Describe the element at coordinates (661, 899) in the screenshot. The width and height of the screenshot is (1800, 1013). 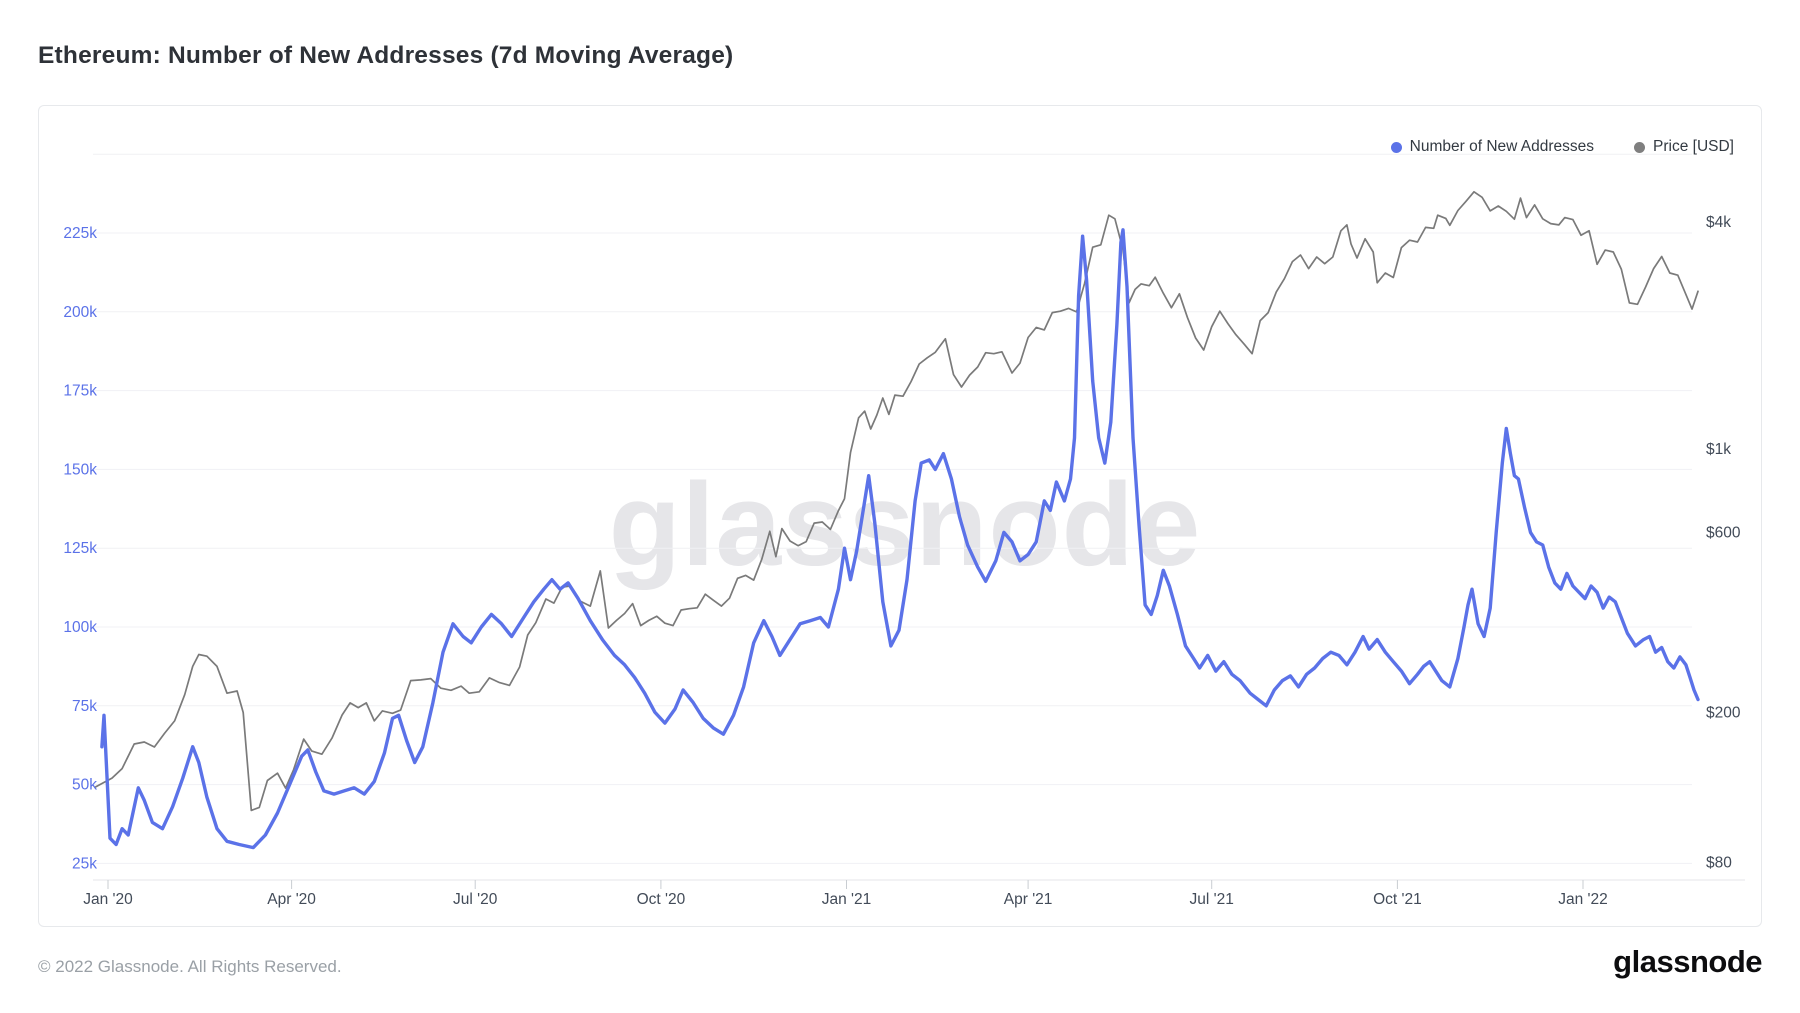
I see `x-axis-tick-label: Oct '20` at that location.